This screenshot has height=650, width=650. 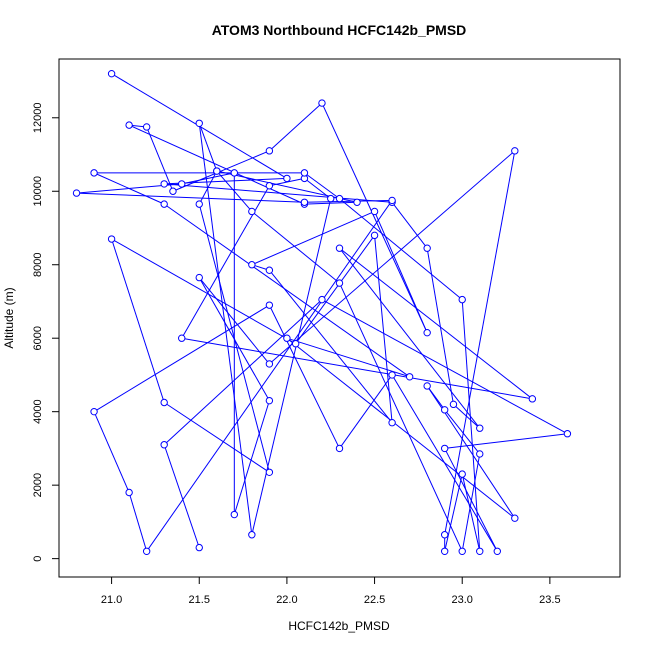 I want to click on x-tick-label: 22.5, so click(x=374, y=600).